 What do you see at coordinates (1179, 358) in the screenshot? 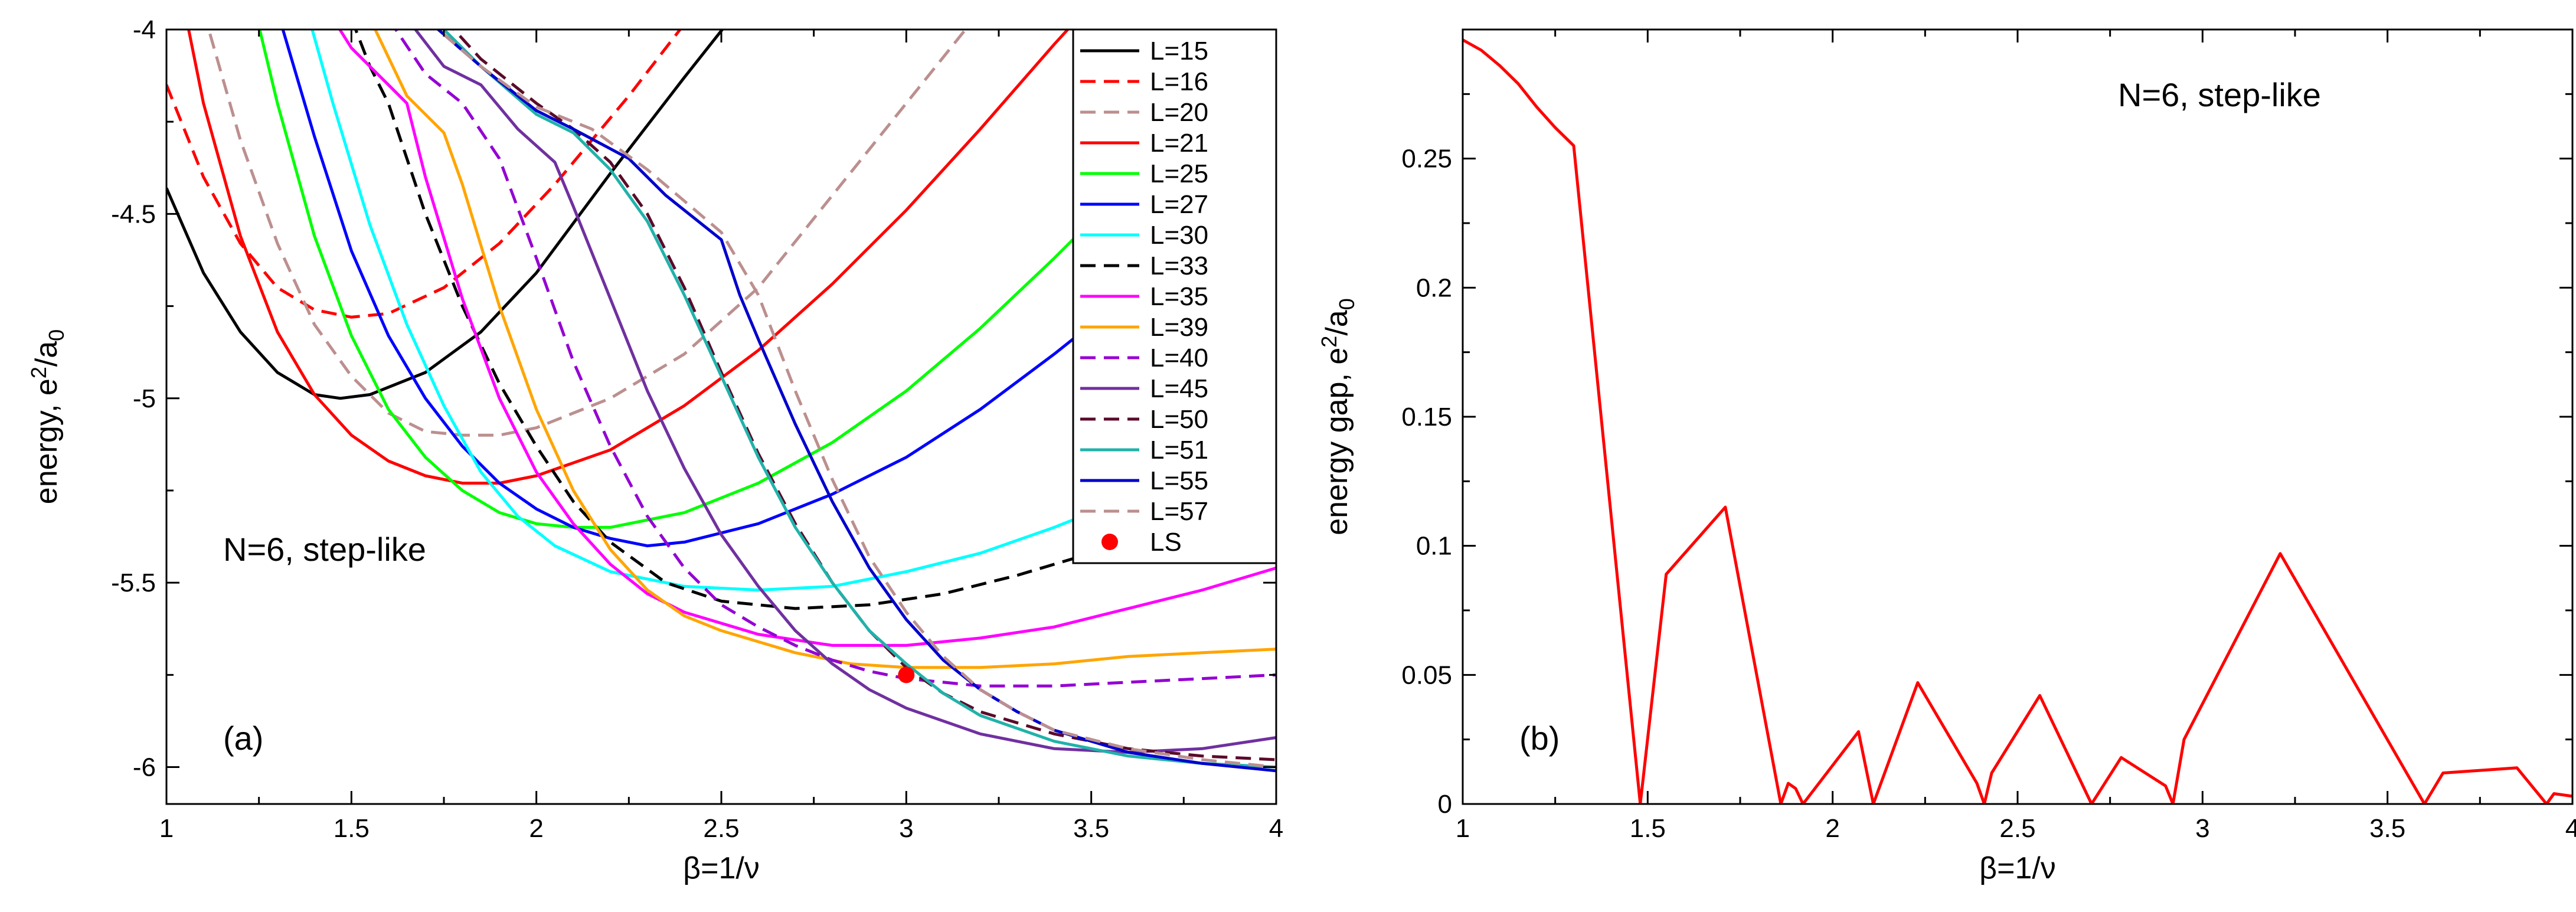
I see `legend-label-l-40: L=40` at bounding box center [1179, 358].